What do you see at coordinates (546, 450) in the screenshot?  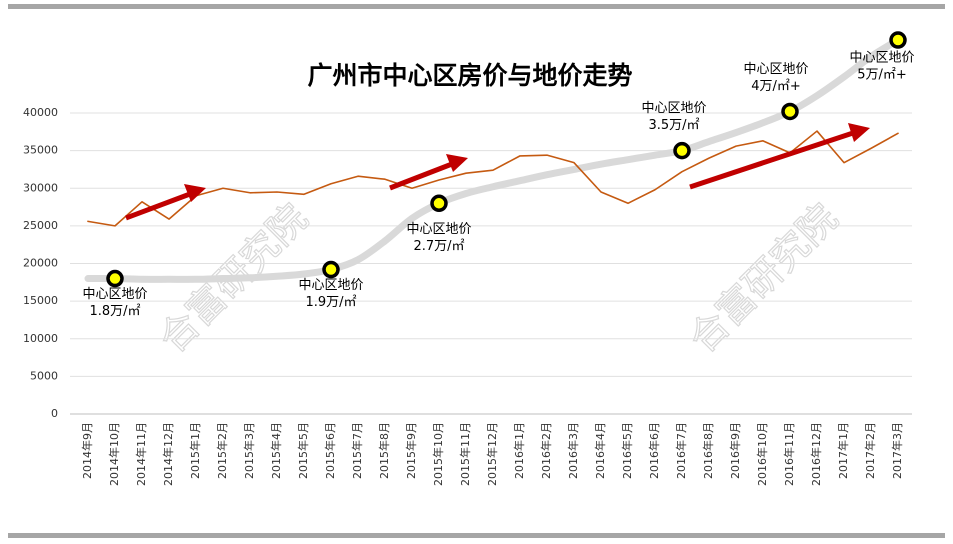 I see `x-tick-label: 2016年2月` at bounding box center [546, 450].